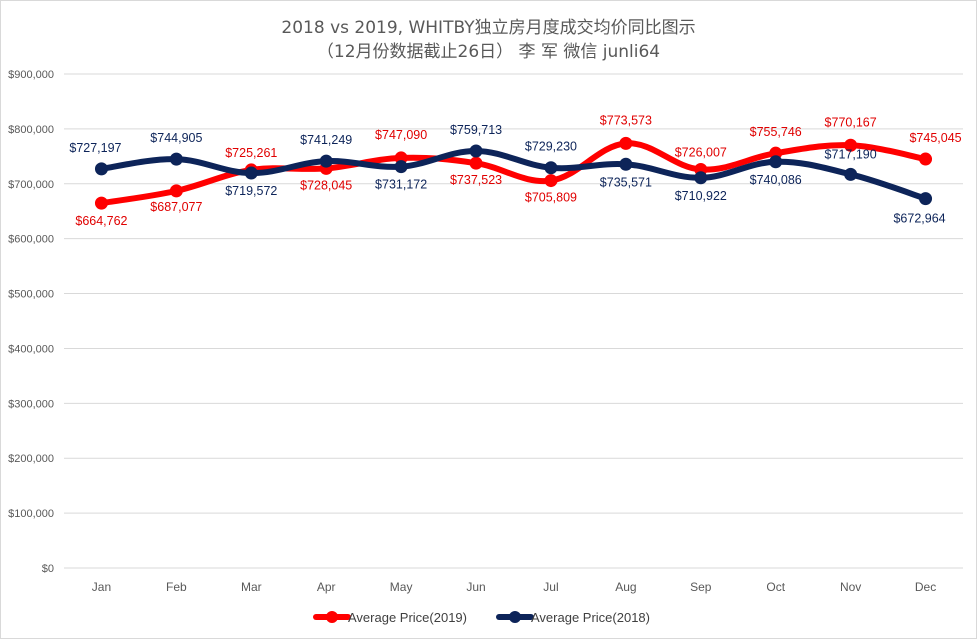  I want to click on series-2019-data-label: $755,746, so click(776, 132).